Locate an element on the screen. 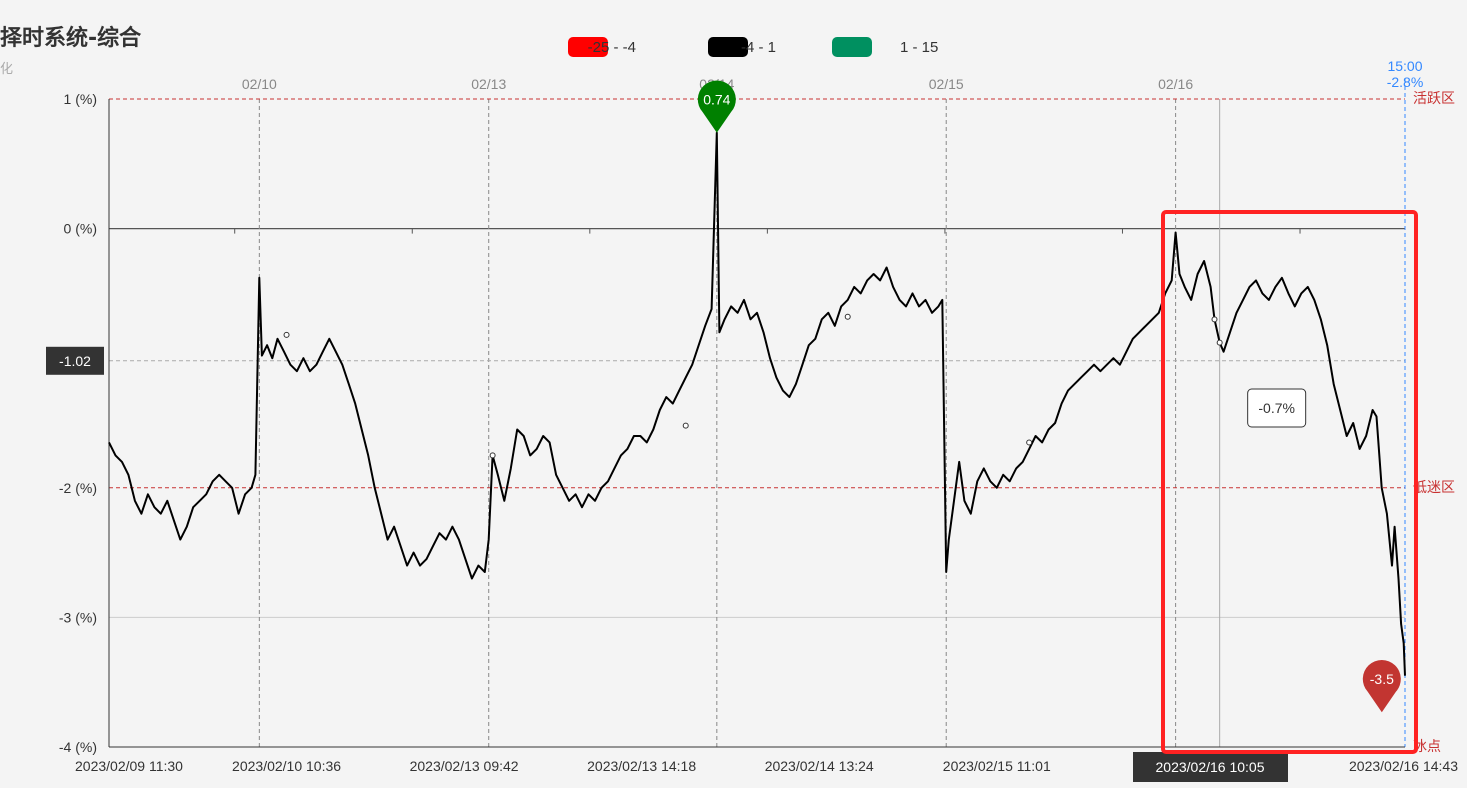  highlight-box is located at coordinates (1289, 482).